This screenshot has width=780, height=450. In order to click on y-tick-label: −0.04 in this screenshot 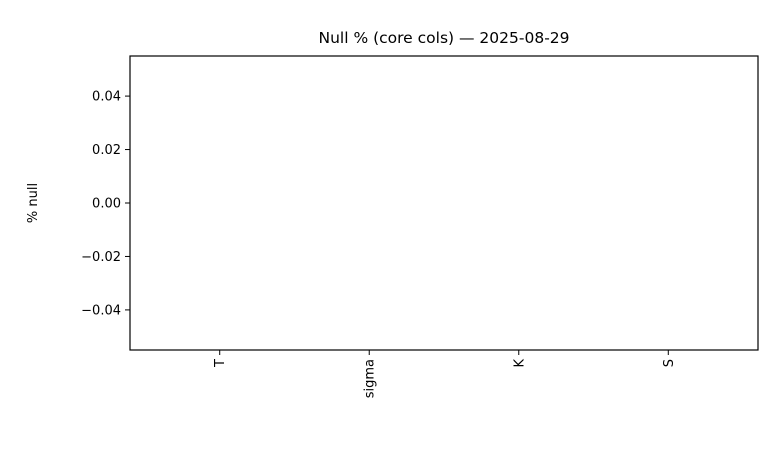, I will do `click(101, 310)`.